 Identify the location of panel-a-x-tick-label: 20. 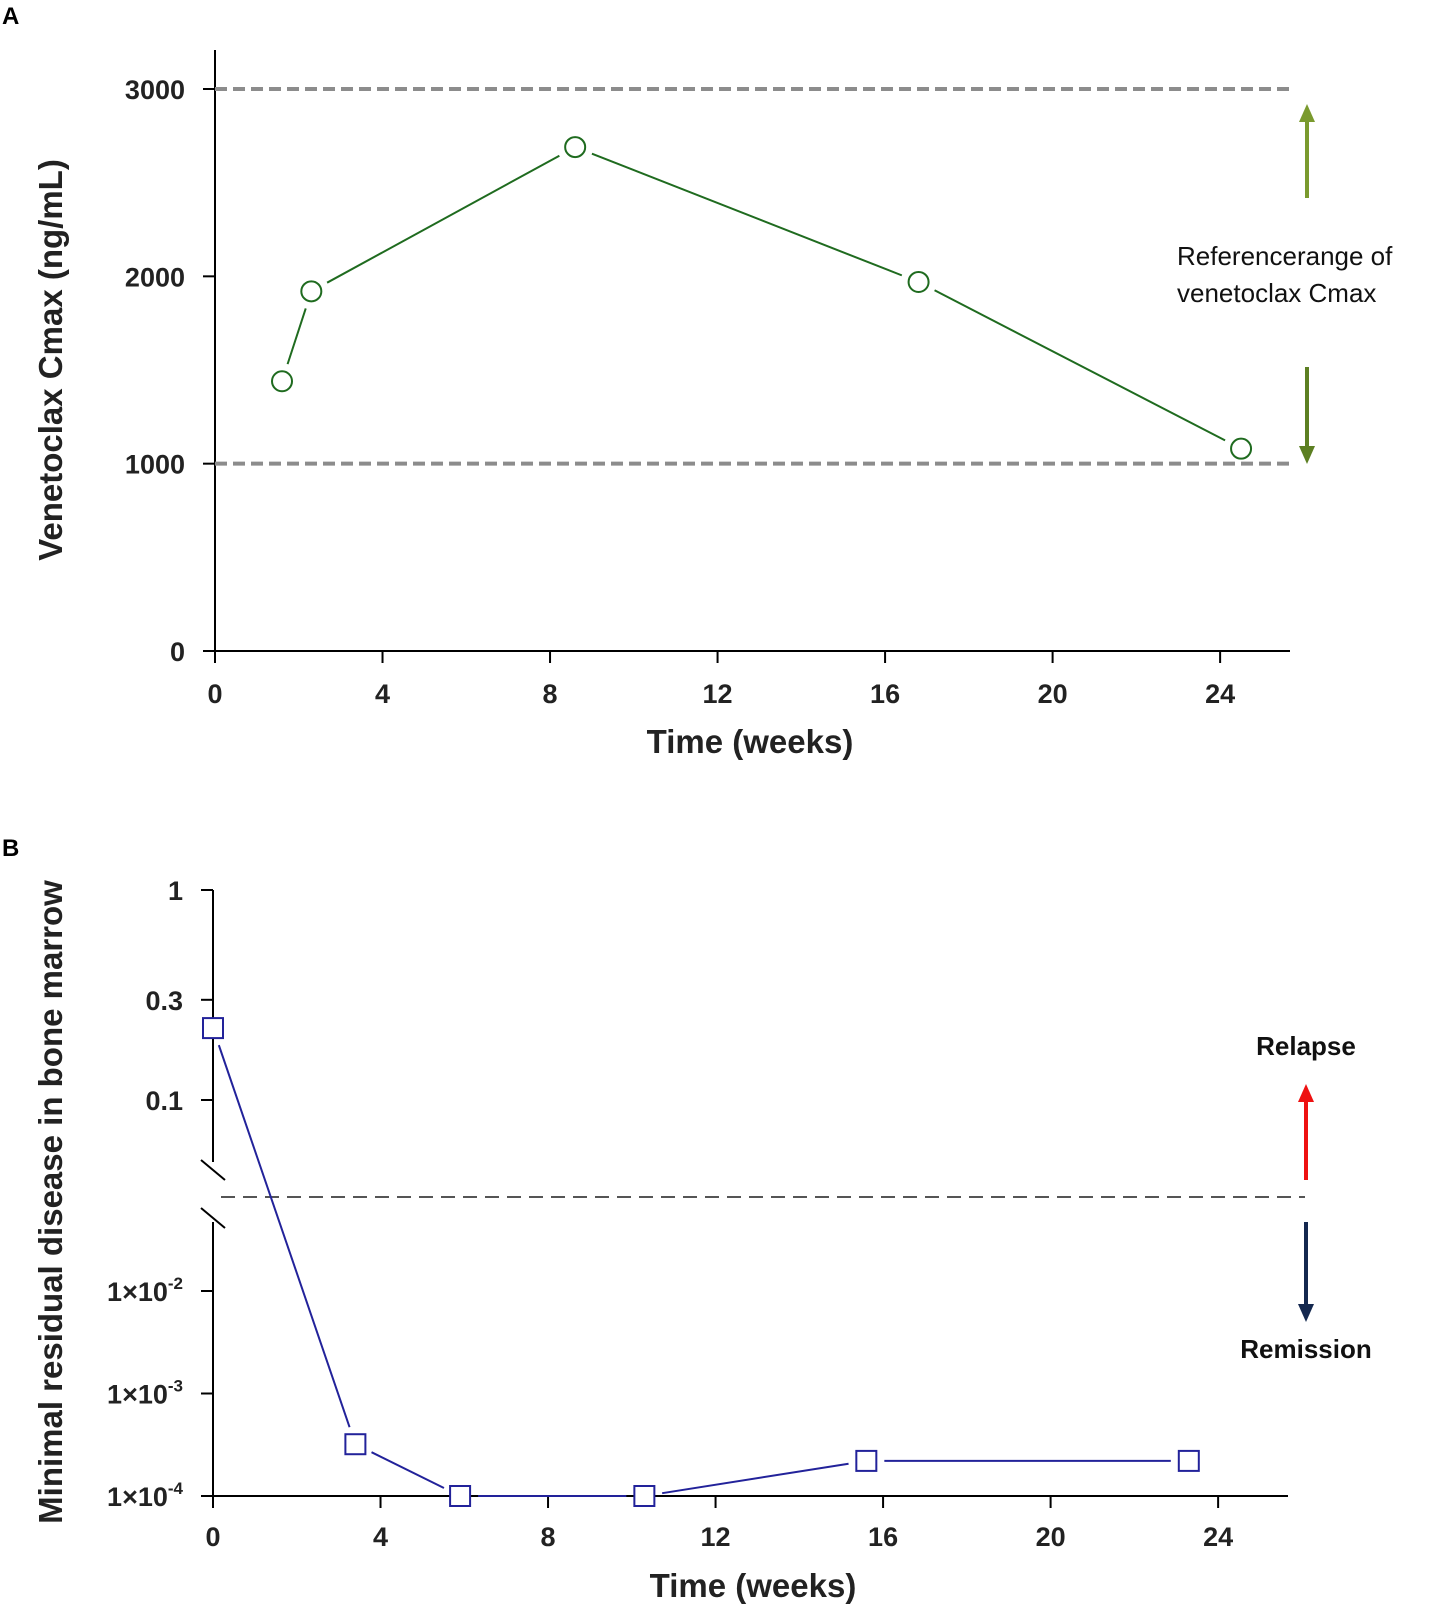
(1053, 694).